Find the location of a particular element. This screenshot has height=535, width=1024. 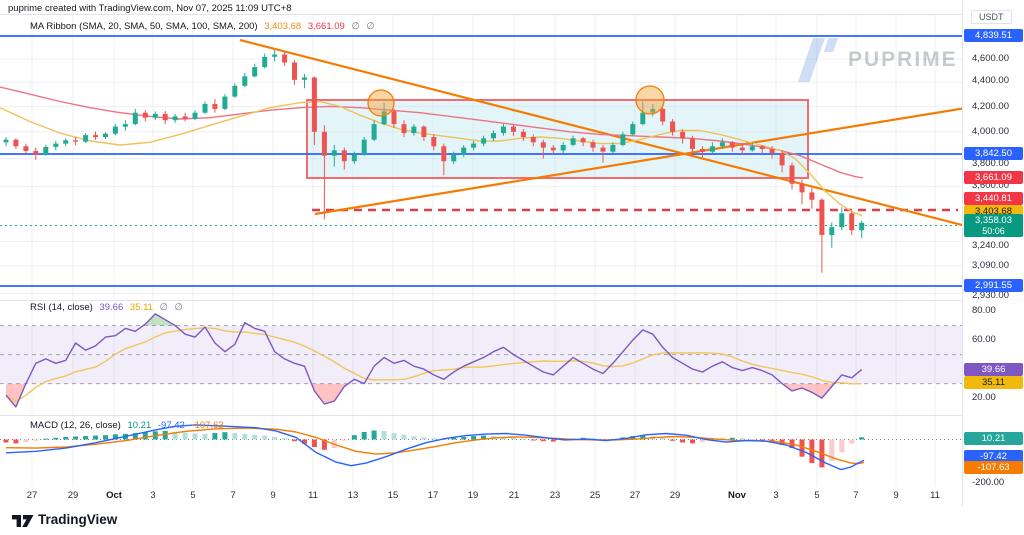

time-axis-tick: 25 is located at coordinates (595, 495).